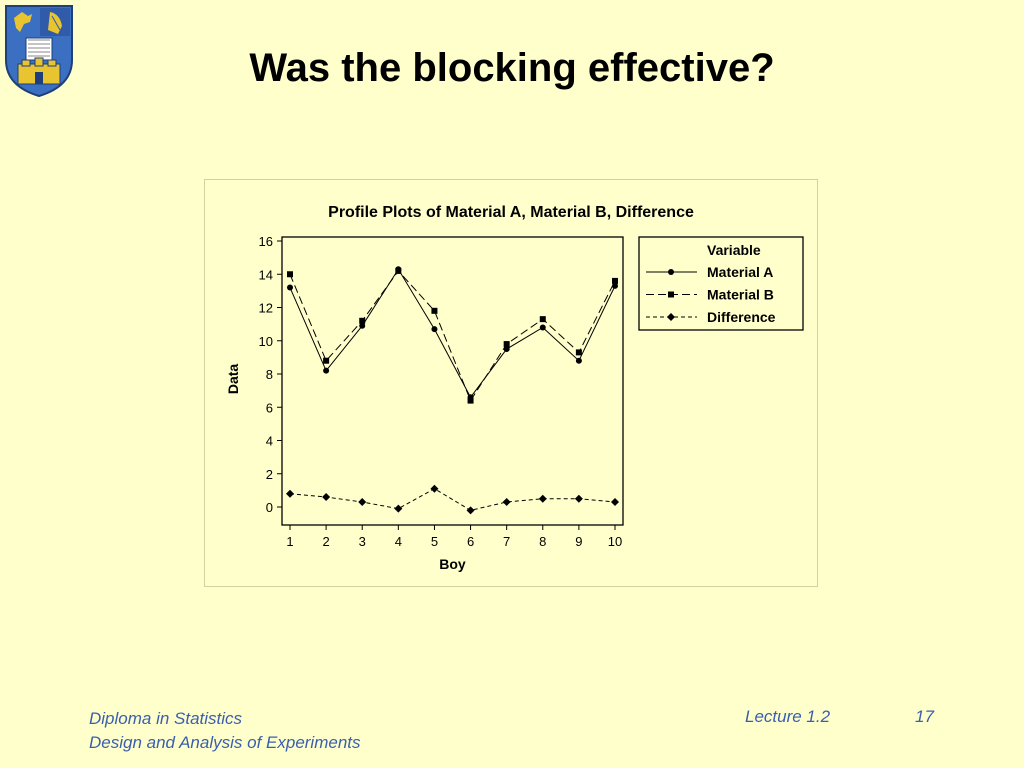 The image size is (1024, 768). I want to click on series-line-difference, so click(452, 499).